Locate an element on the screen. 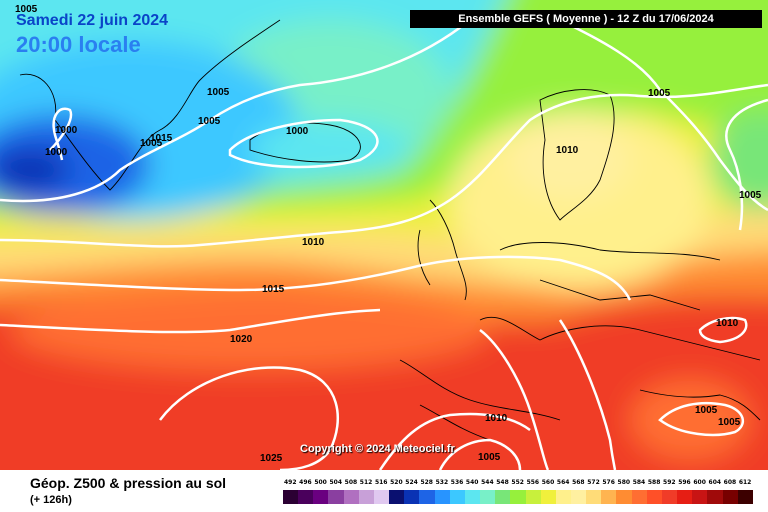  scale-label: 508 is located at coordinates (351, 482).